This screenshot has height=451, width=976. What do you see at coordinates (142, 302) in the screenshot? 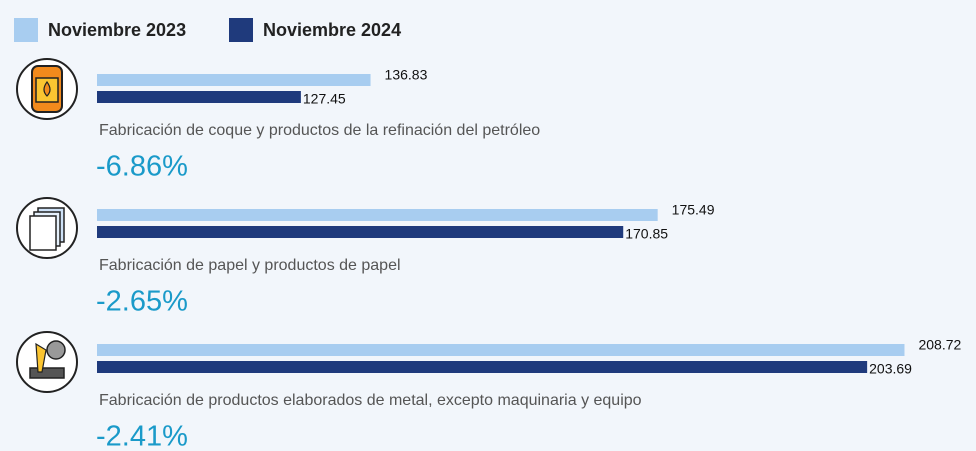
I see `change-label: -2.65%` at bounding box center [142, 302].